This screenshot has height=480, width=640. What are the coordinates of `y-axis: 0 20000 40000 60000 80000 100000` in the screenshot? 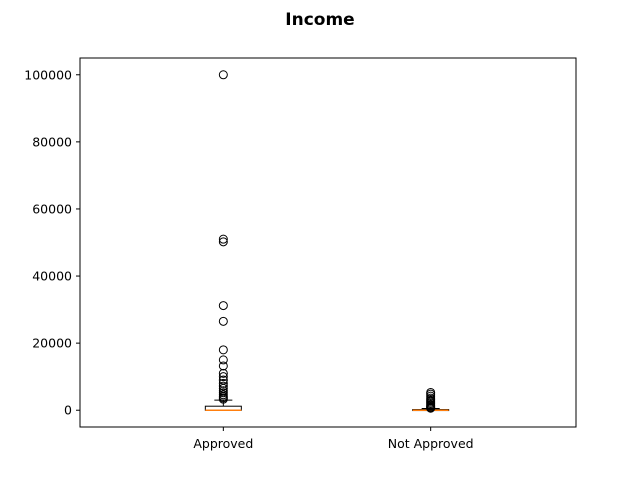 It's located at (52, 242).